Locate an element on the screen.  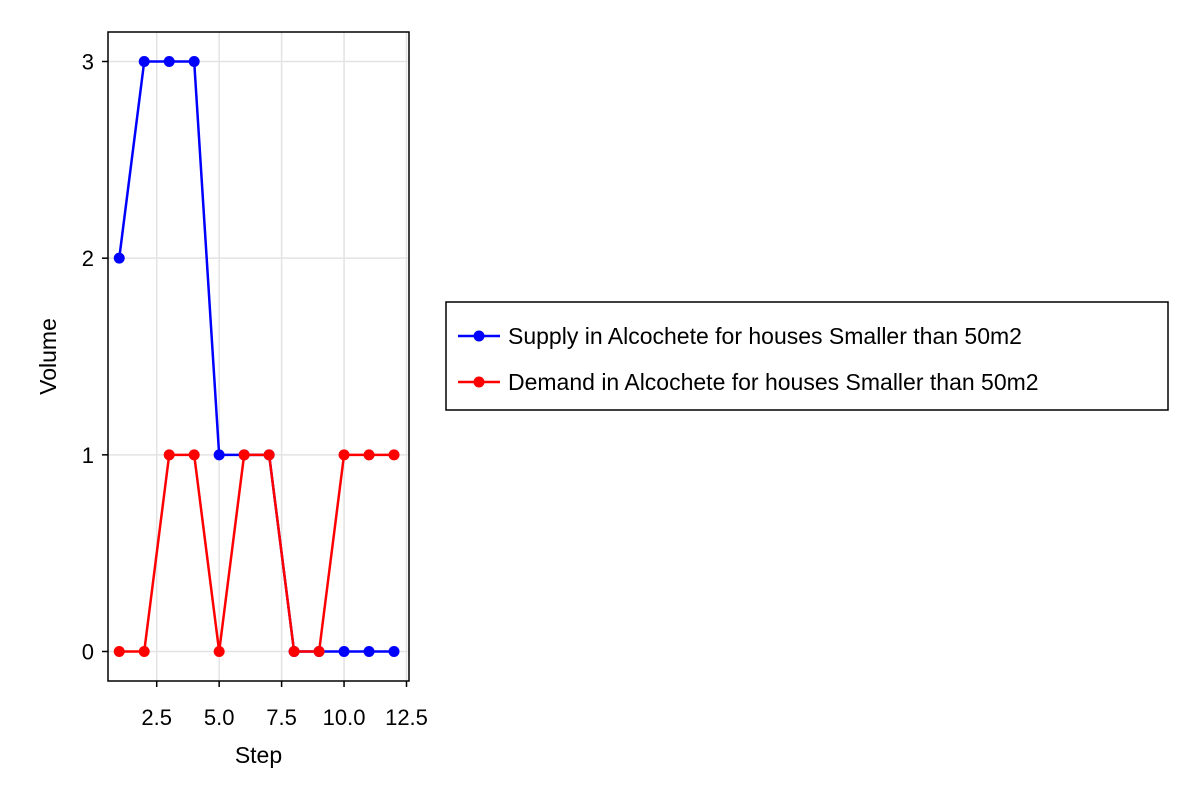
x-tick-label: 2.5 is located at coordinates (156, 717).